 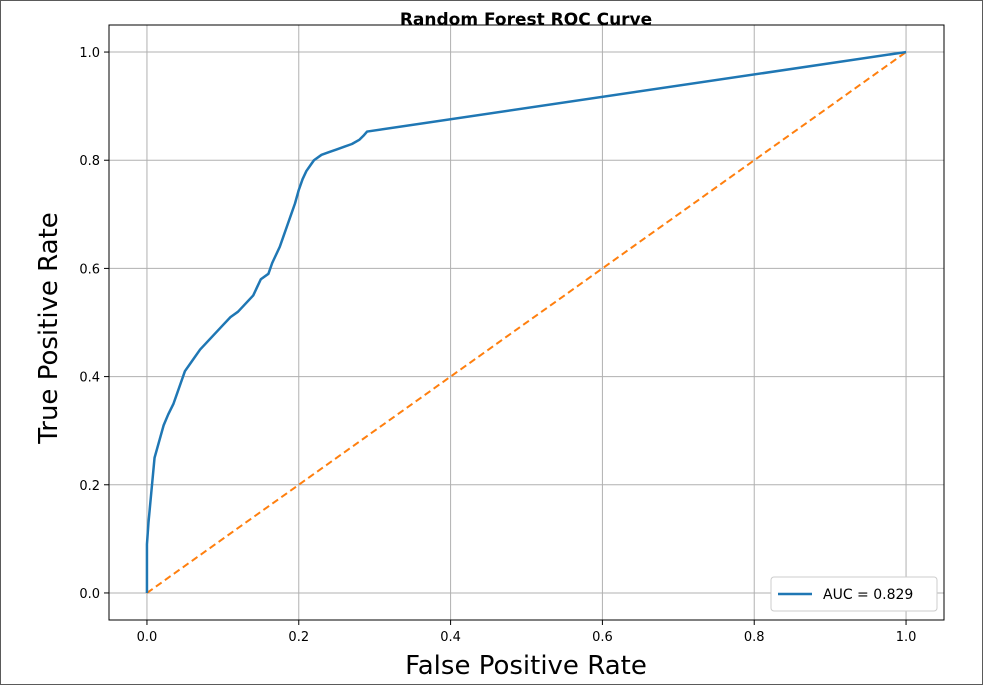 I want to click on y-axis-label: True Positive Rate, so click(x=49, y=328).